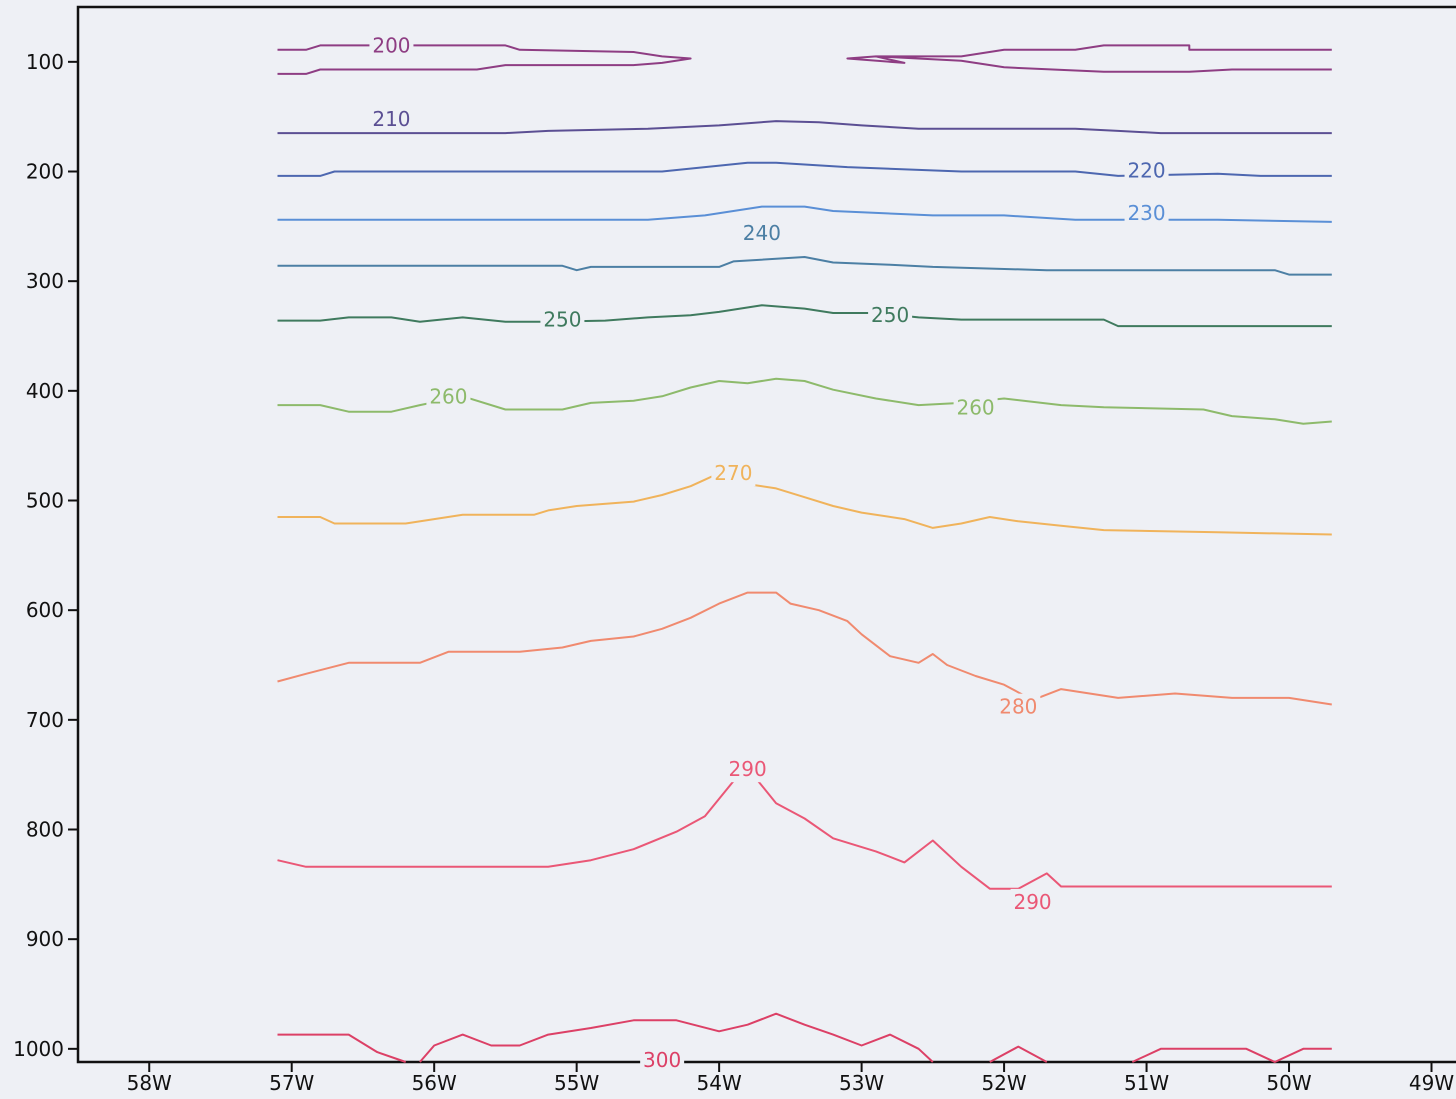 The image size is (1456, 1099). I want to click on x-tick-label: 55W, so click(576, 1083).